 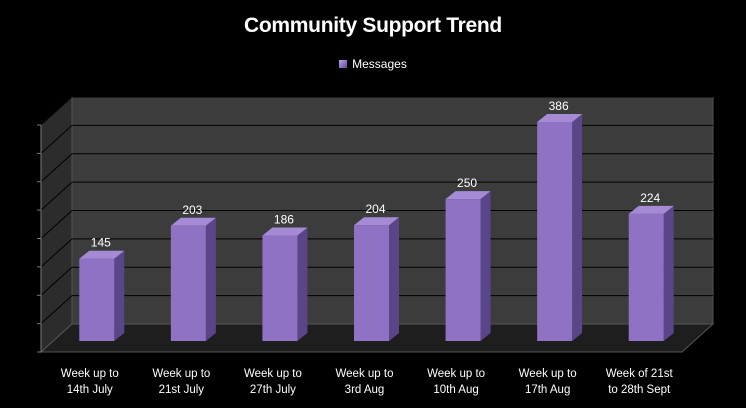 What do you see at coordinates (559, 106) in the screenshot?
I see `data-label: 386` at bounding box center [559, 106].